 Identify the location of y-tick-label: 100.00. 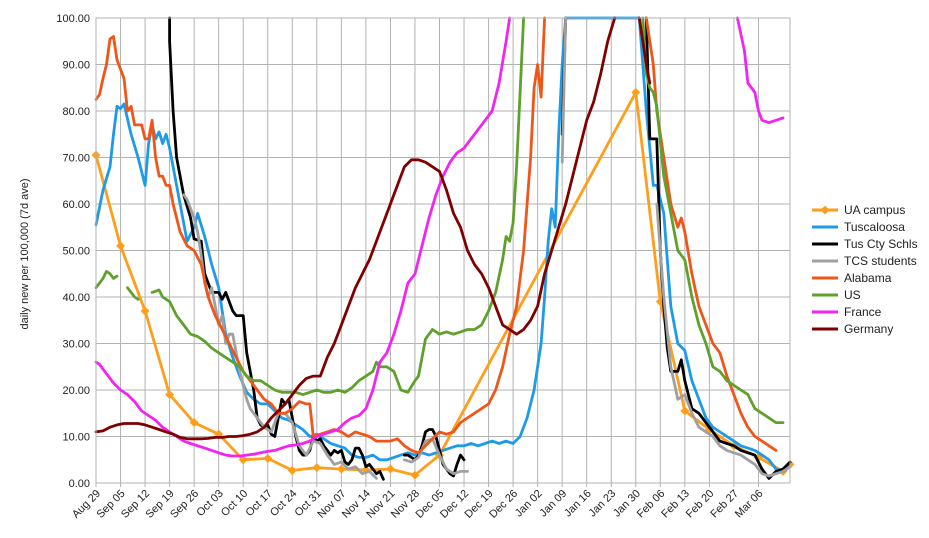
(73, 19).